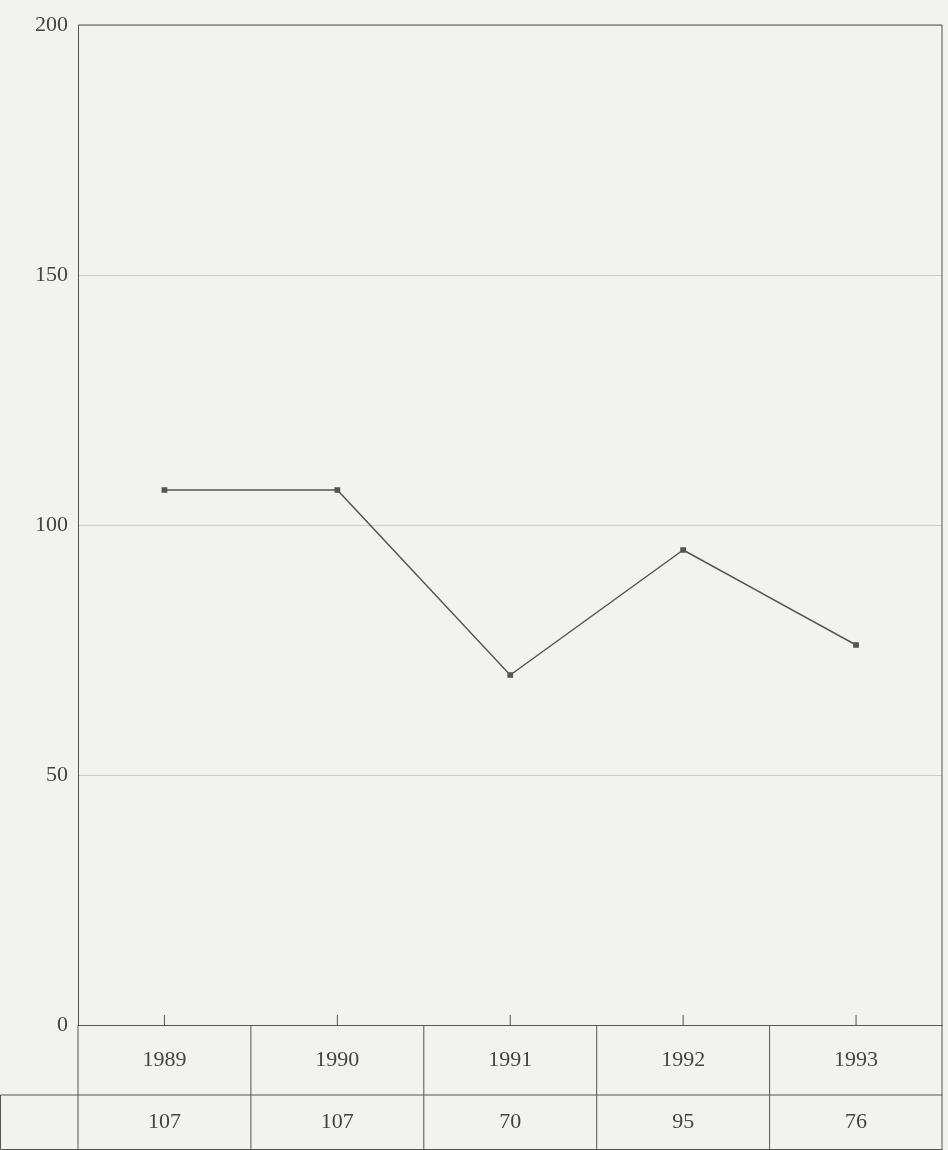  I want to click on y-tick-label: 150, so click(51, 273).